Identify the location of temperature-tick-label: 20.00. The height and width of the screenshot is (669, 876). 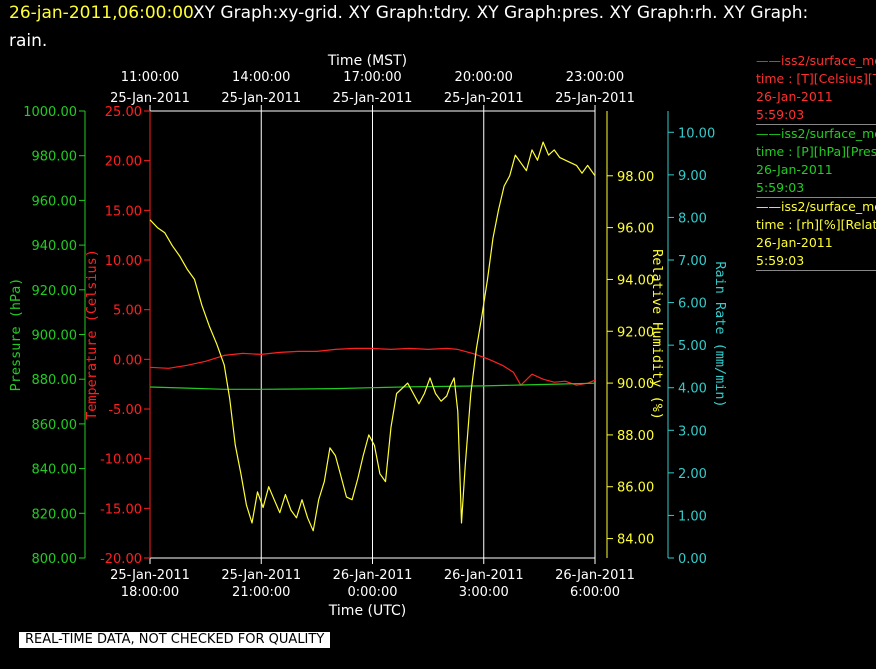
(123, 162).